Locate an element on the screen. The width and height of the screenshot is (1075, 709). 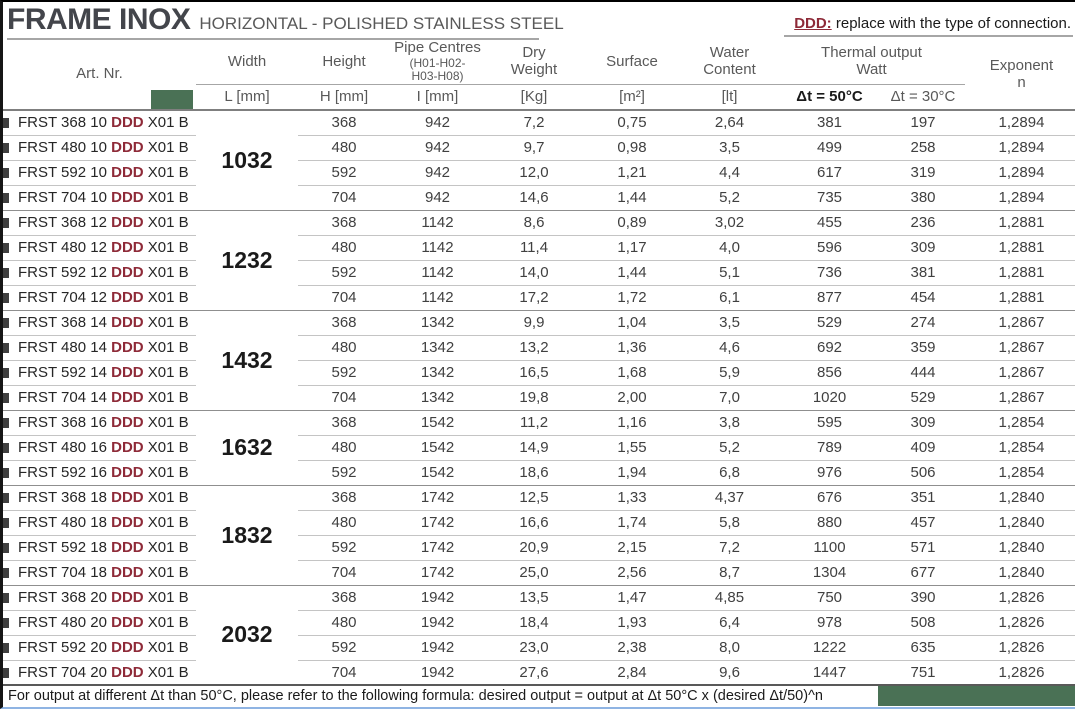
dry-weight-value: 13,2 is located at coordinates (534, 348).